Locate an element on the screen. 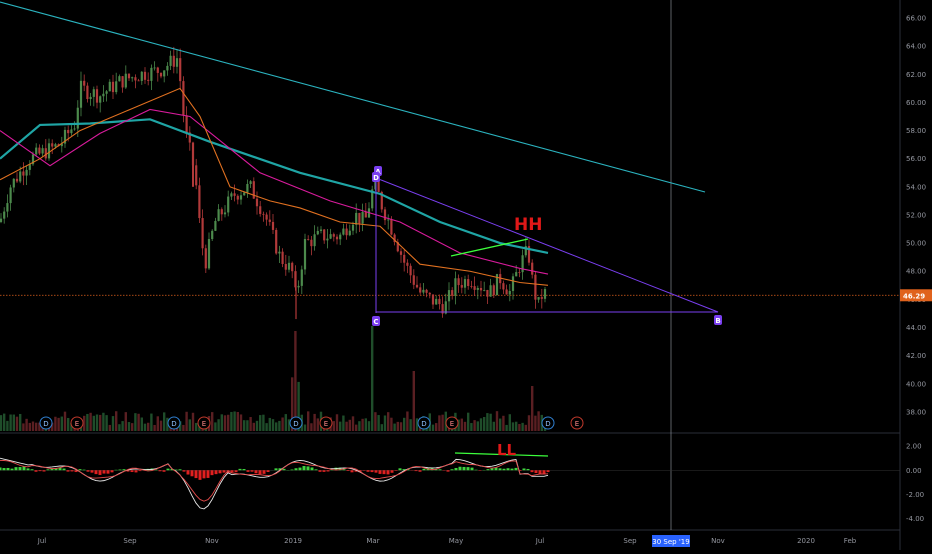 Image resolution: width=932 pixels, height=554 pixels. time-tick-label: Jul is located at coordinates (540, 541).